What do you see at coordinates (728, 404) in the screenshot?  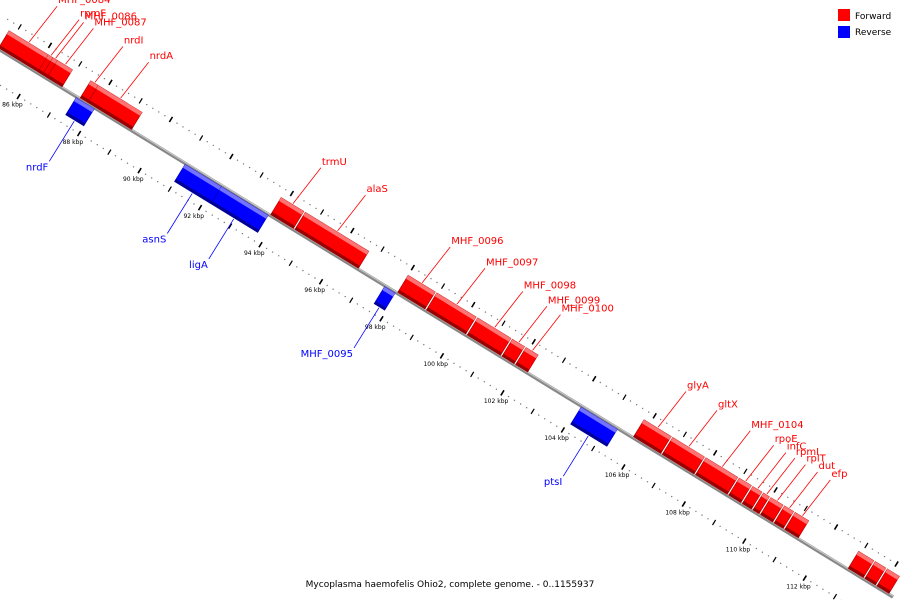 I see `gene-label: gltX` at bounding box center [728, 404].